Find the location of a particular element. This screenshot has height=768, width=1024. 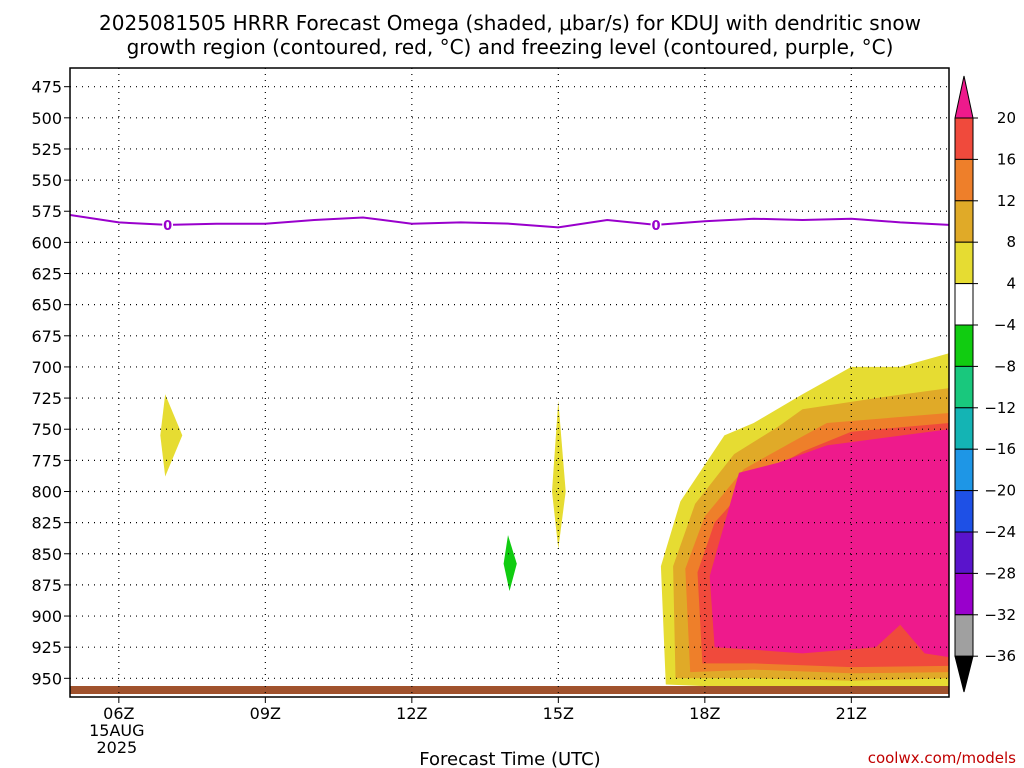

source-credit: coolwx.com/models is located at coordinates (942, 758).